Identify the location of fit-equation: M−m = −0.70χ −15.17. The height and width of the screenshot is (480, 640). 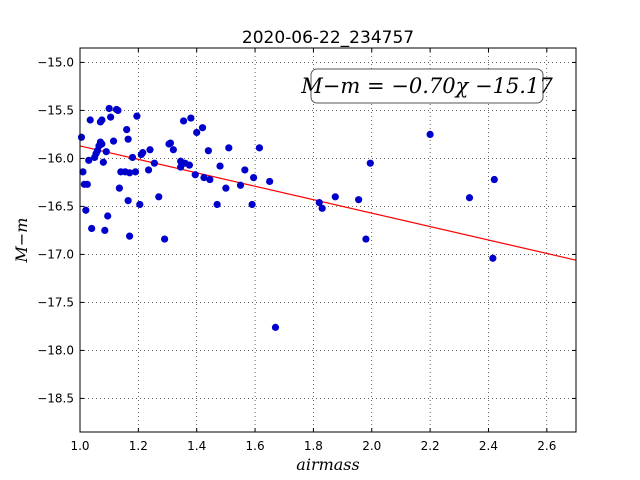
(426, 86).